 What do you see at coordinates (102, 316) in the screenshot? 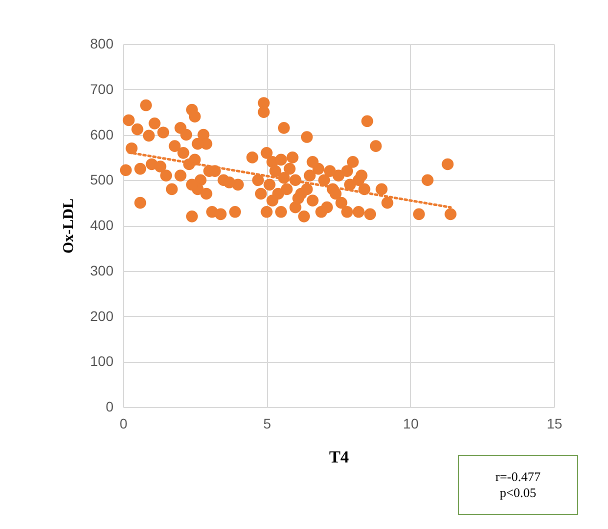
I see `y-tick-label: 200` at bounding box center [102, 316].